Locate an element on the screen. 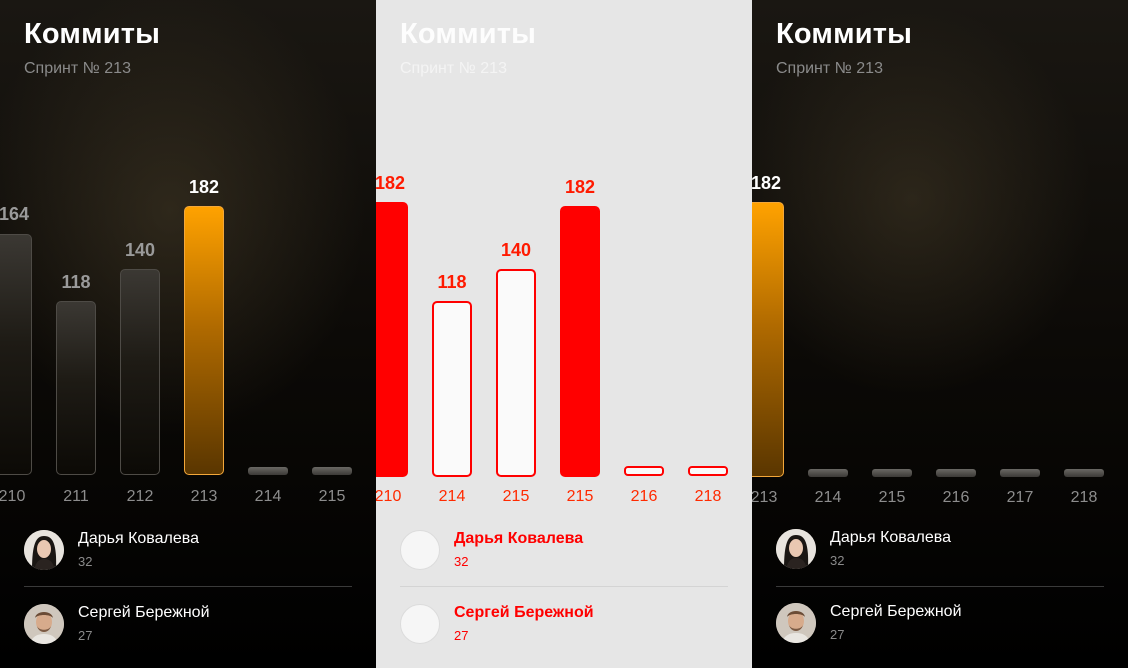  bar-value-label: 164 is located at coordinates (15, 214).